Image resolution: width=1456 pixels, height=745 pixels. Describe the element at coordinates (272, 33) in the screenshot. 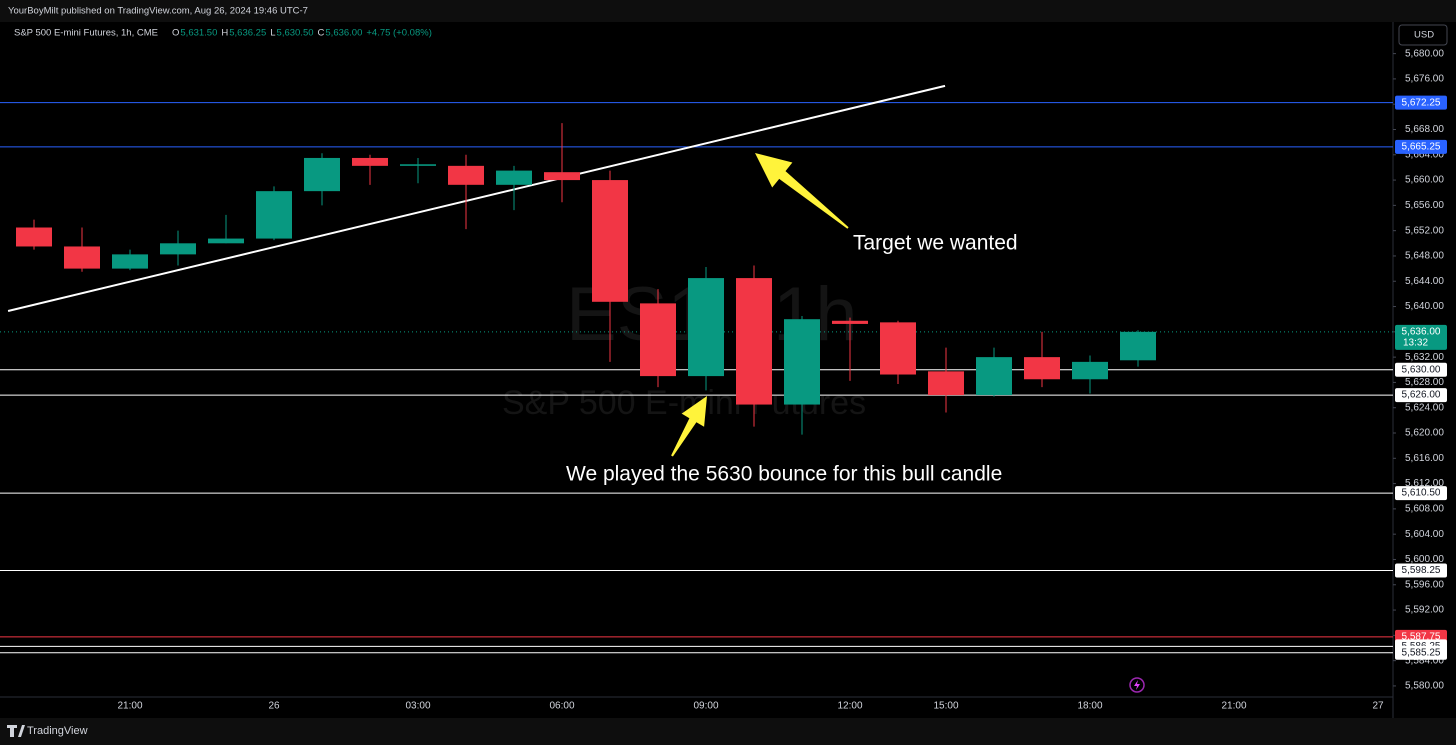

I see `ohlc-key: L` at that location.